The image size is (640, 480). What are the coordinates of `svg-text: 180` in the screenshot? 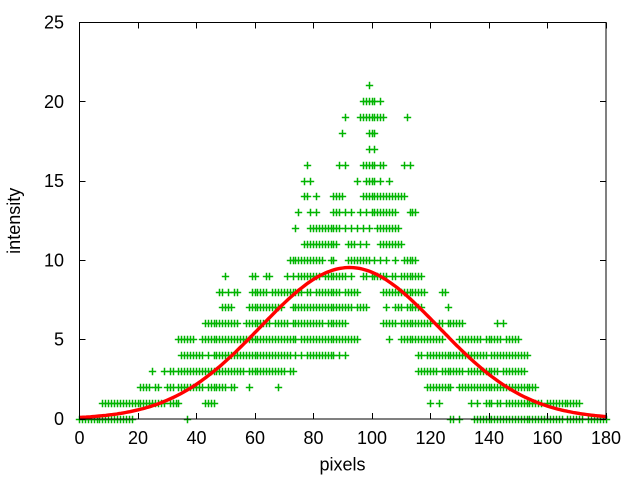 It's located at (606, 438).